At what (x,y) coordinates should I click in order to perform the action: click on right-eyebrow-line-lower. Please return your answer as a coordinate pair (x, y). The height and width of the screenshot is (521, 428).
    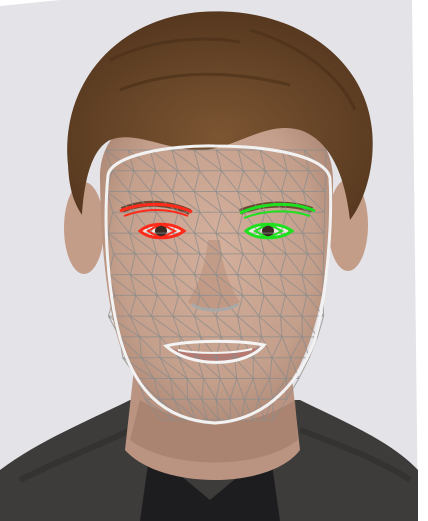
    Looking at the image, I should click on (277, 214).